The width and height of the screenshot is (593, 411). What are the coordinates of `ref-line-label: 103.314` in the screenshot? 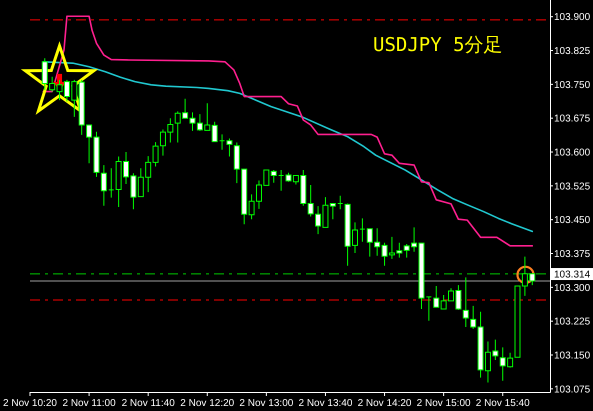 It's located at (572, 275).